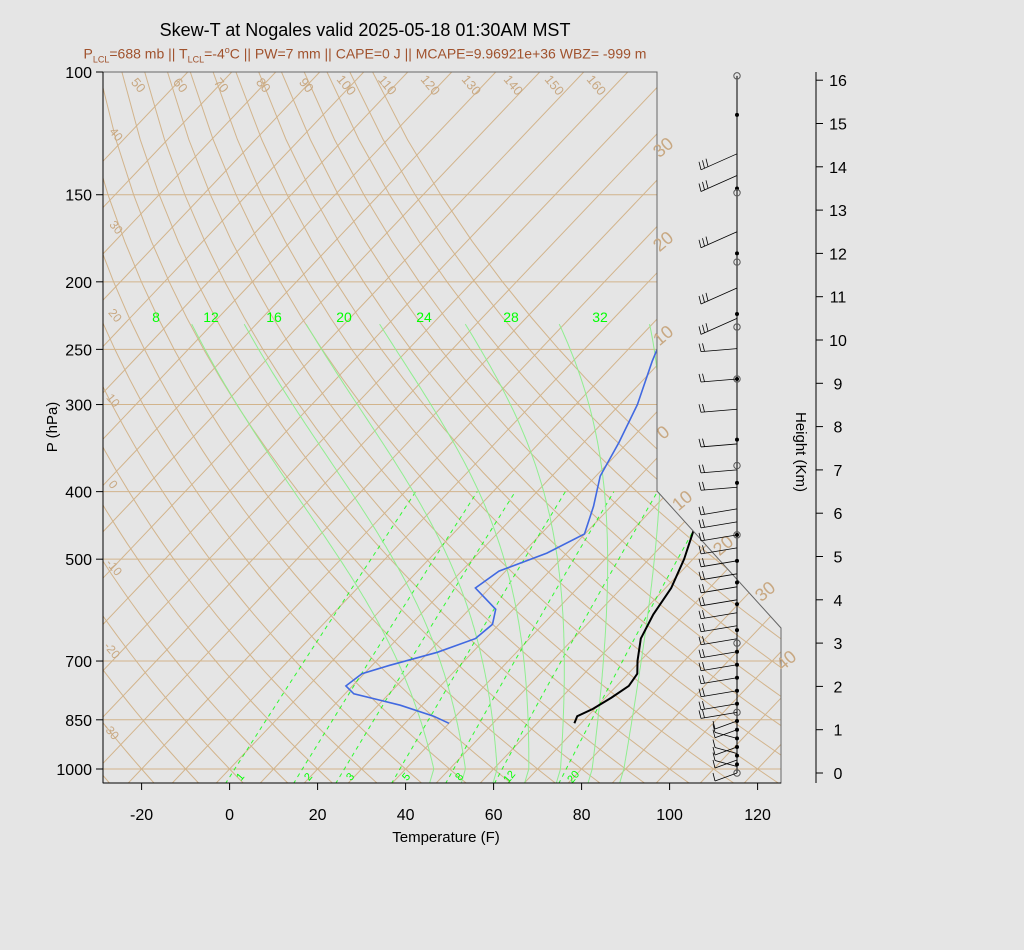  Describe the element at coordinates (227, 50) in the screenshot. I see `degree-superscript: o` at that location.